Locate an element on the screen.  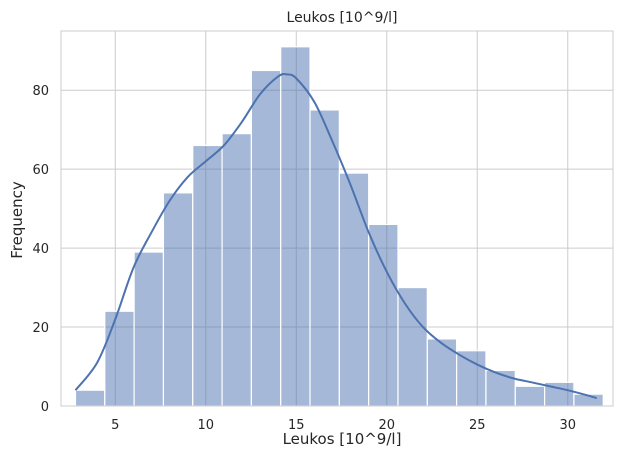
y-tick-label-0: 0 is located at coordinates (45, 407).